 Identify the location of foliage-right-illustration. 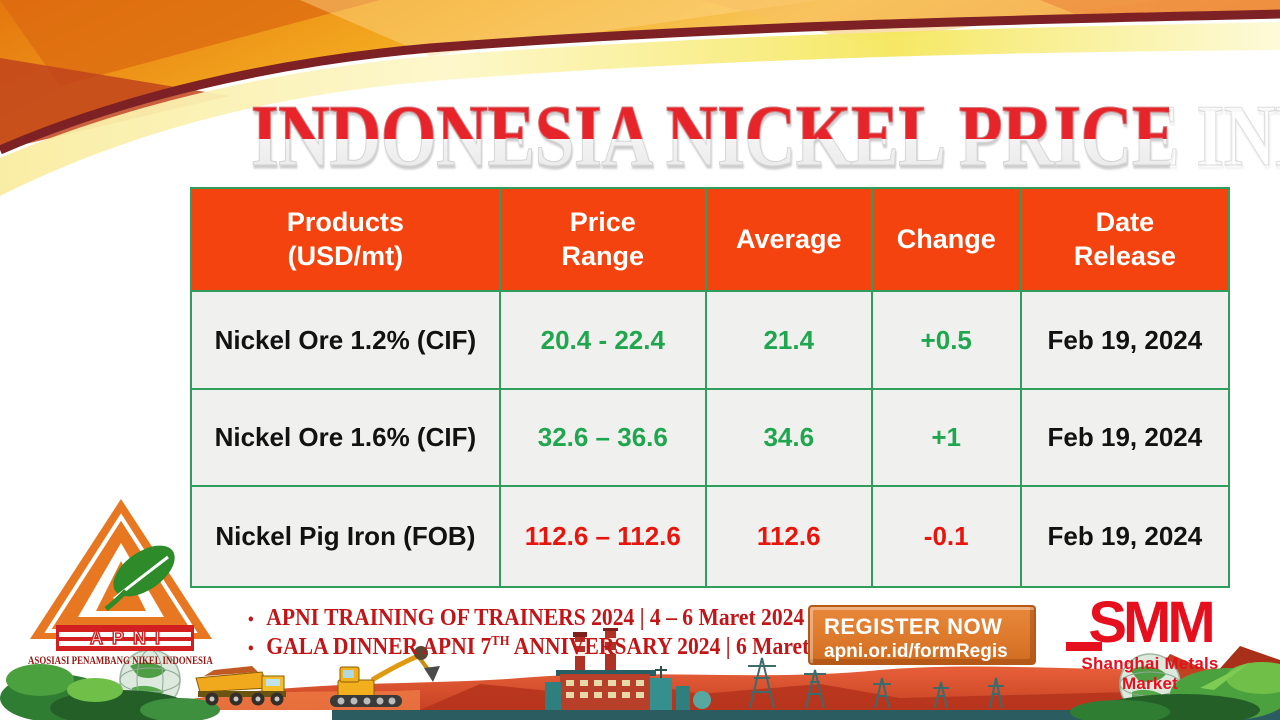
(1175, 691).